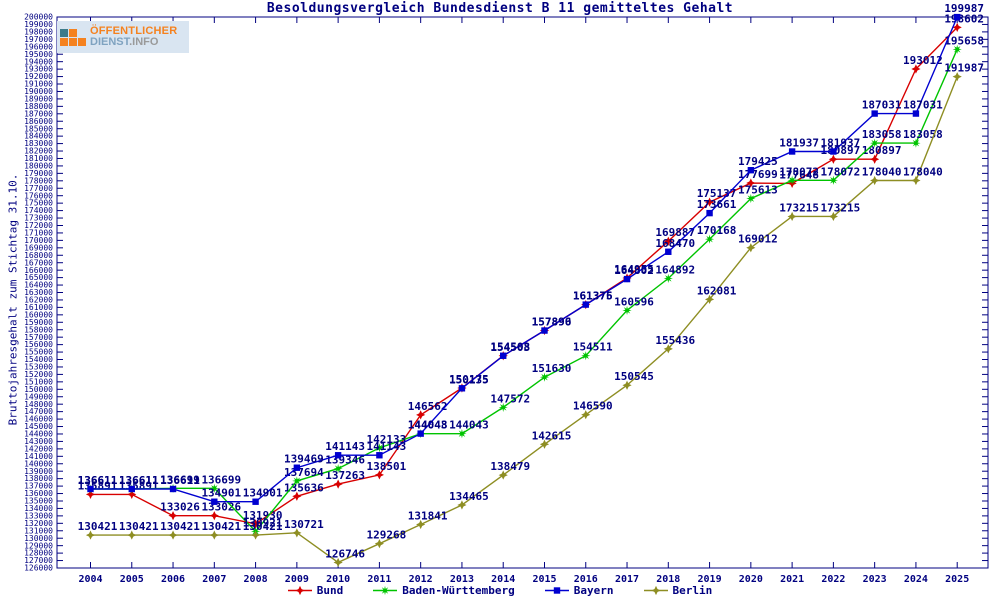 The width and height of the screenshot is (1000, 600). What do you see at coordinates (304, 487) in the screenshot?
I see `data-label: 135636` at bounding box center [304, 487].